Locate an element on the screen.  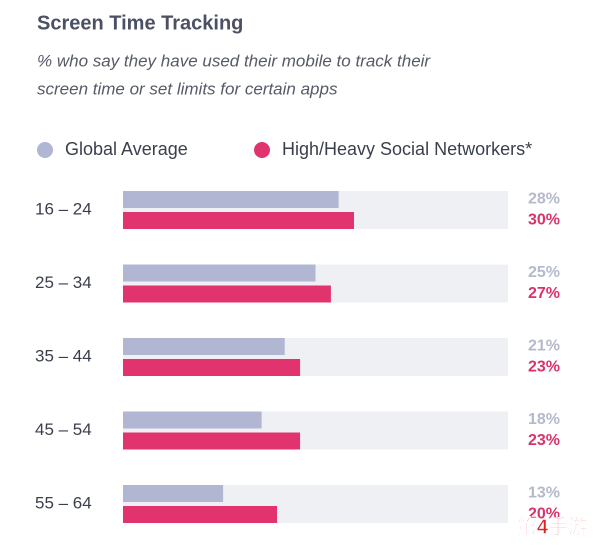
value-label: 20% is located at coordinates (544, 514).